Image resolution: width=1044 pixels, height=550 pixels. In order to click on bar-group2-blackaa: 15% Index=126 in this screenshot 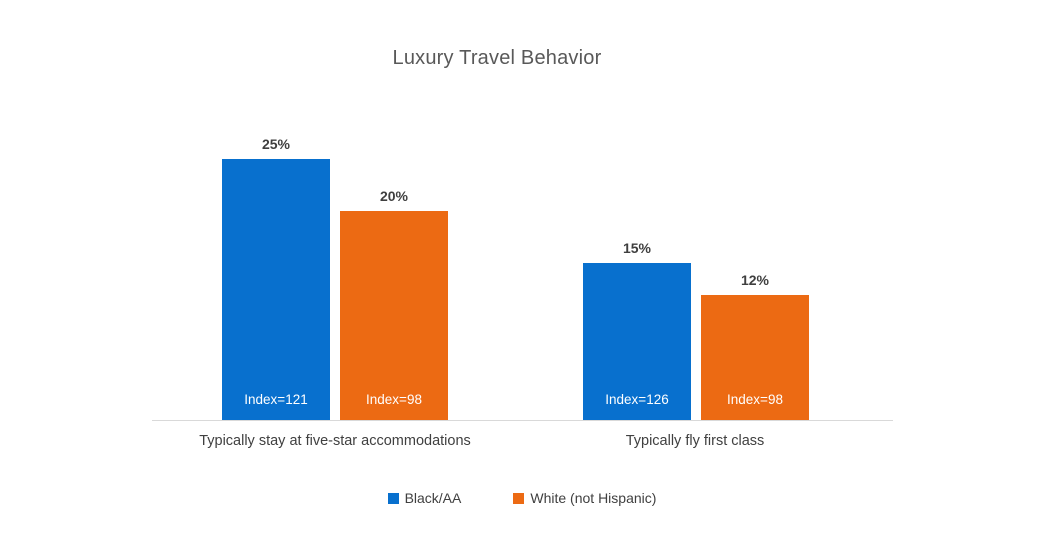, I will do `click(637, 250)`.